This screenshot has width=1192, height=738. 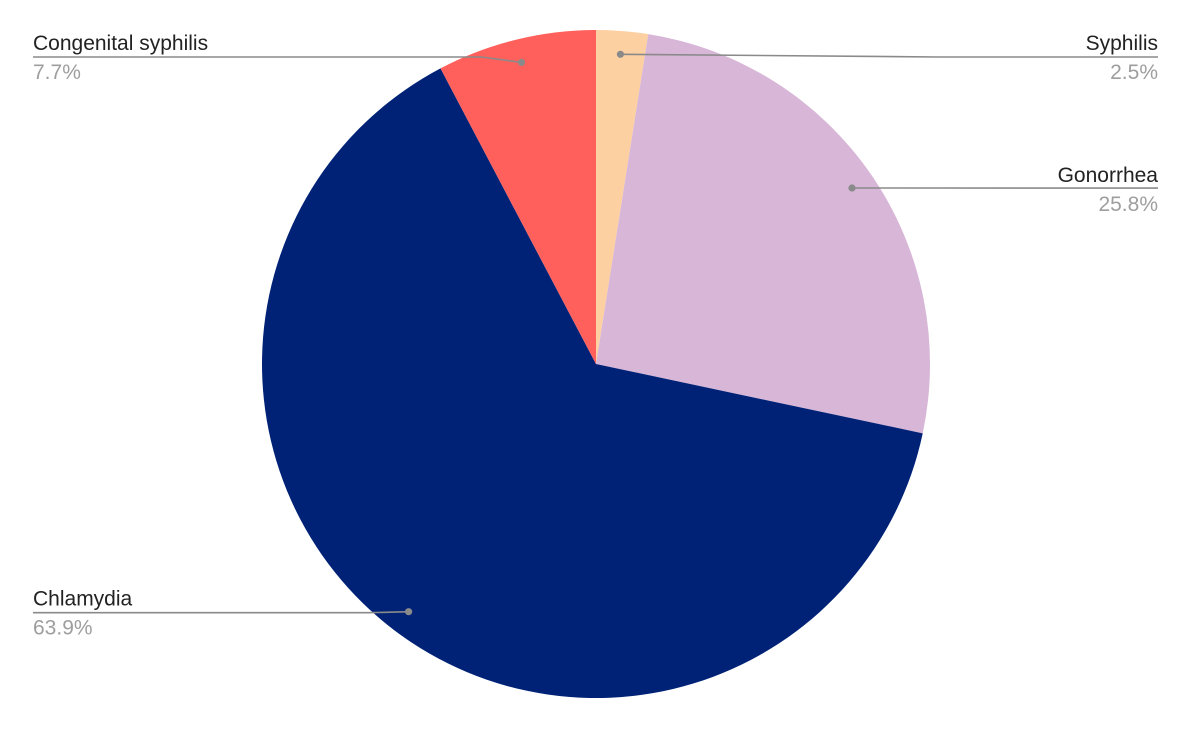 I want to click on slice-label-congenital-syphilis: Congenital syphilis, so click(x=120, y=43).